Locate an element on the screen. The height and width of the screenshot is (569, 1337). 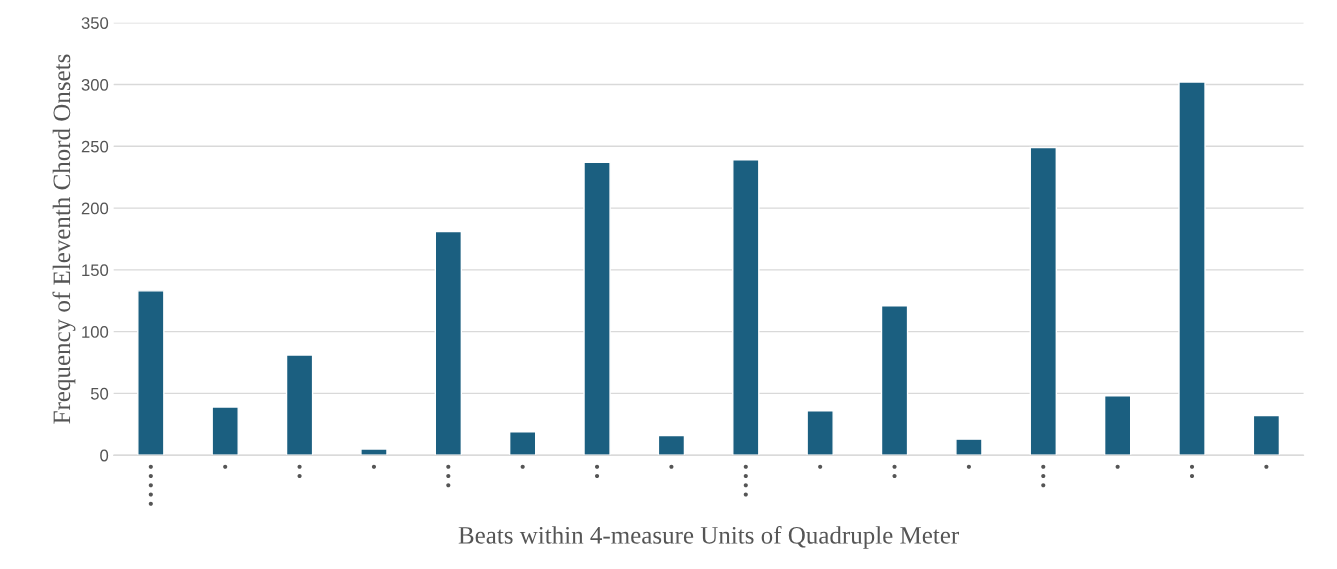
y-tick-label: 0 is located at coordinates (104, 455).